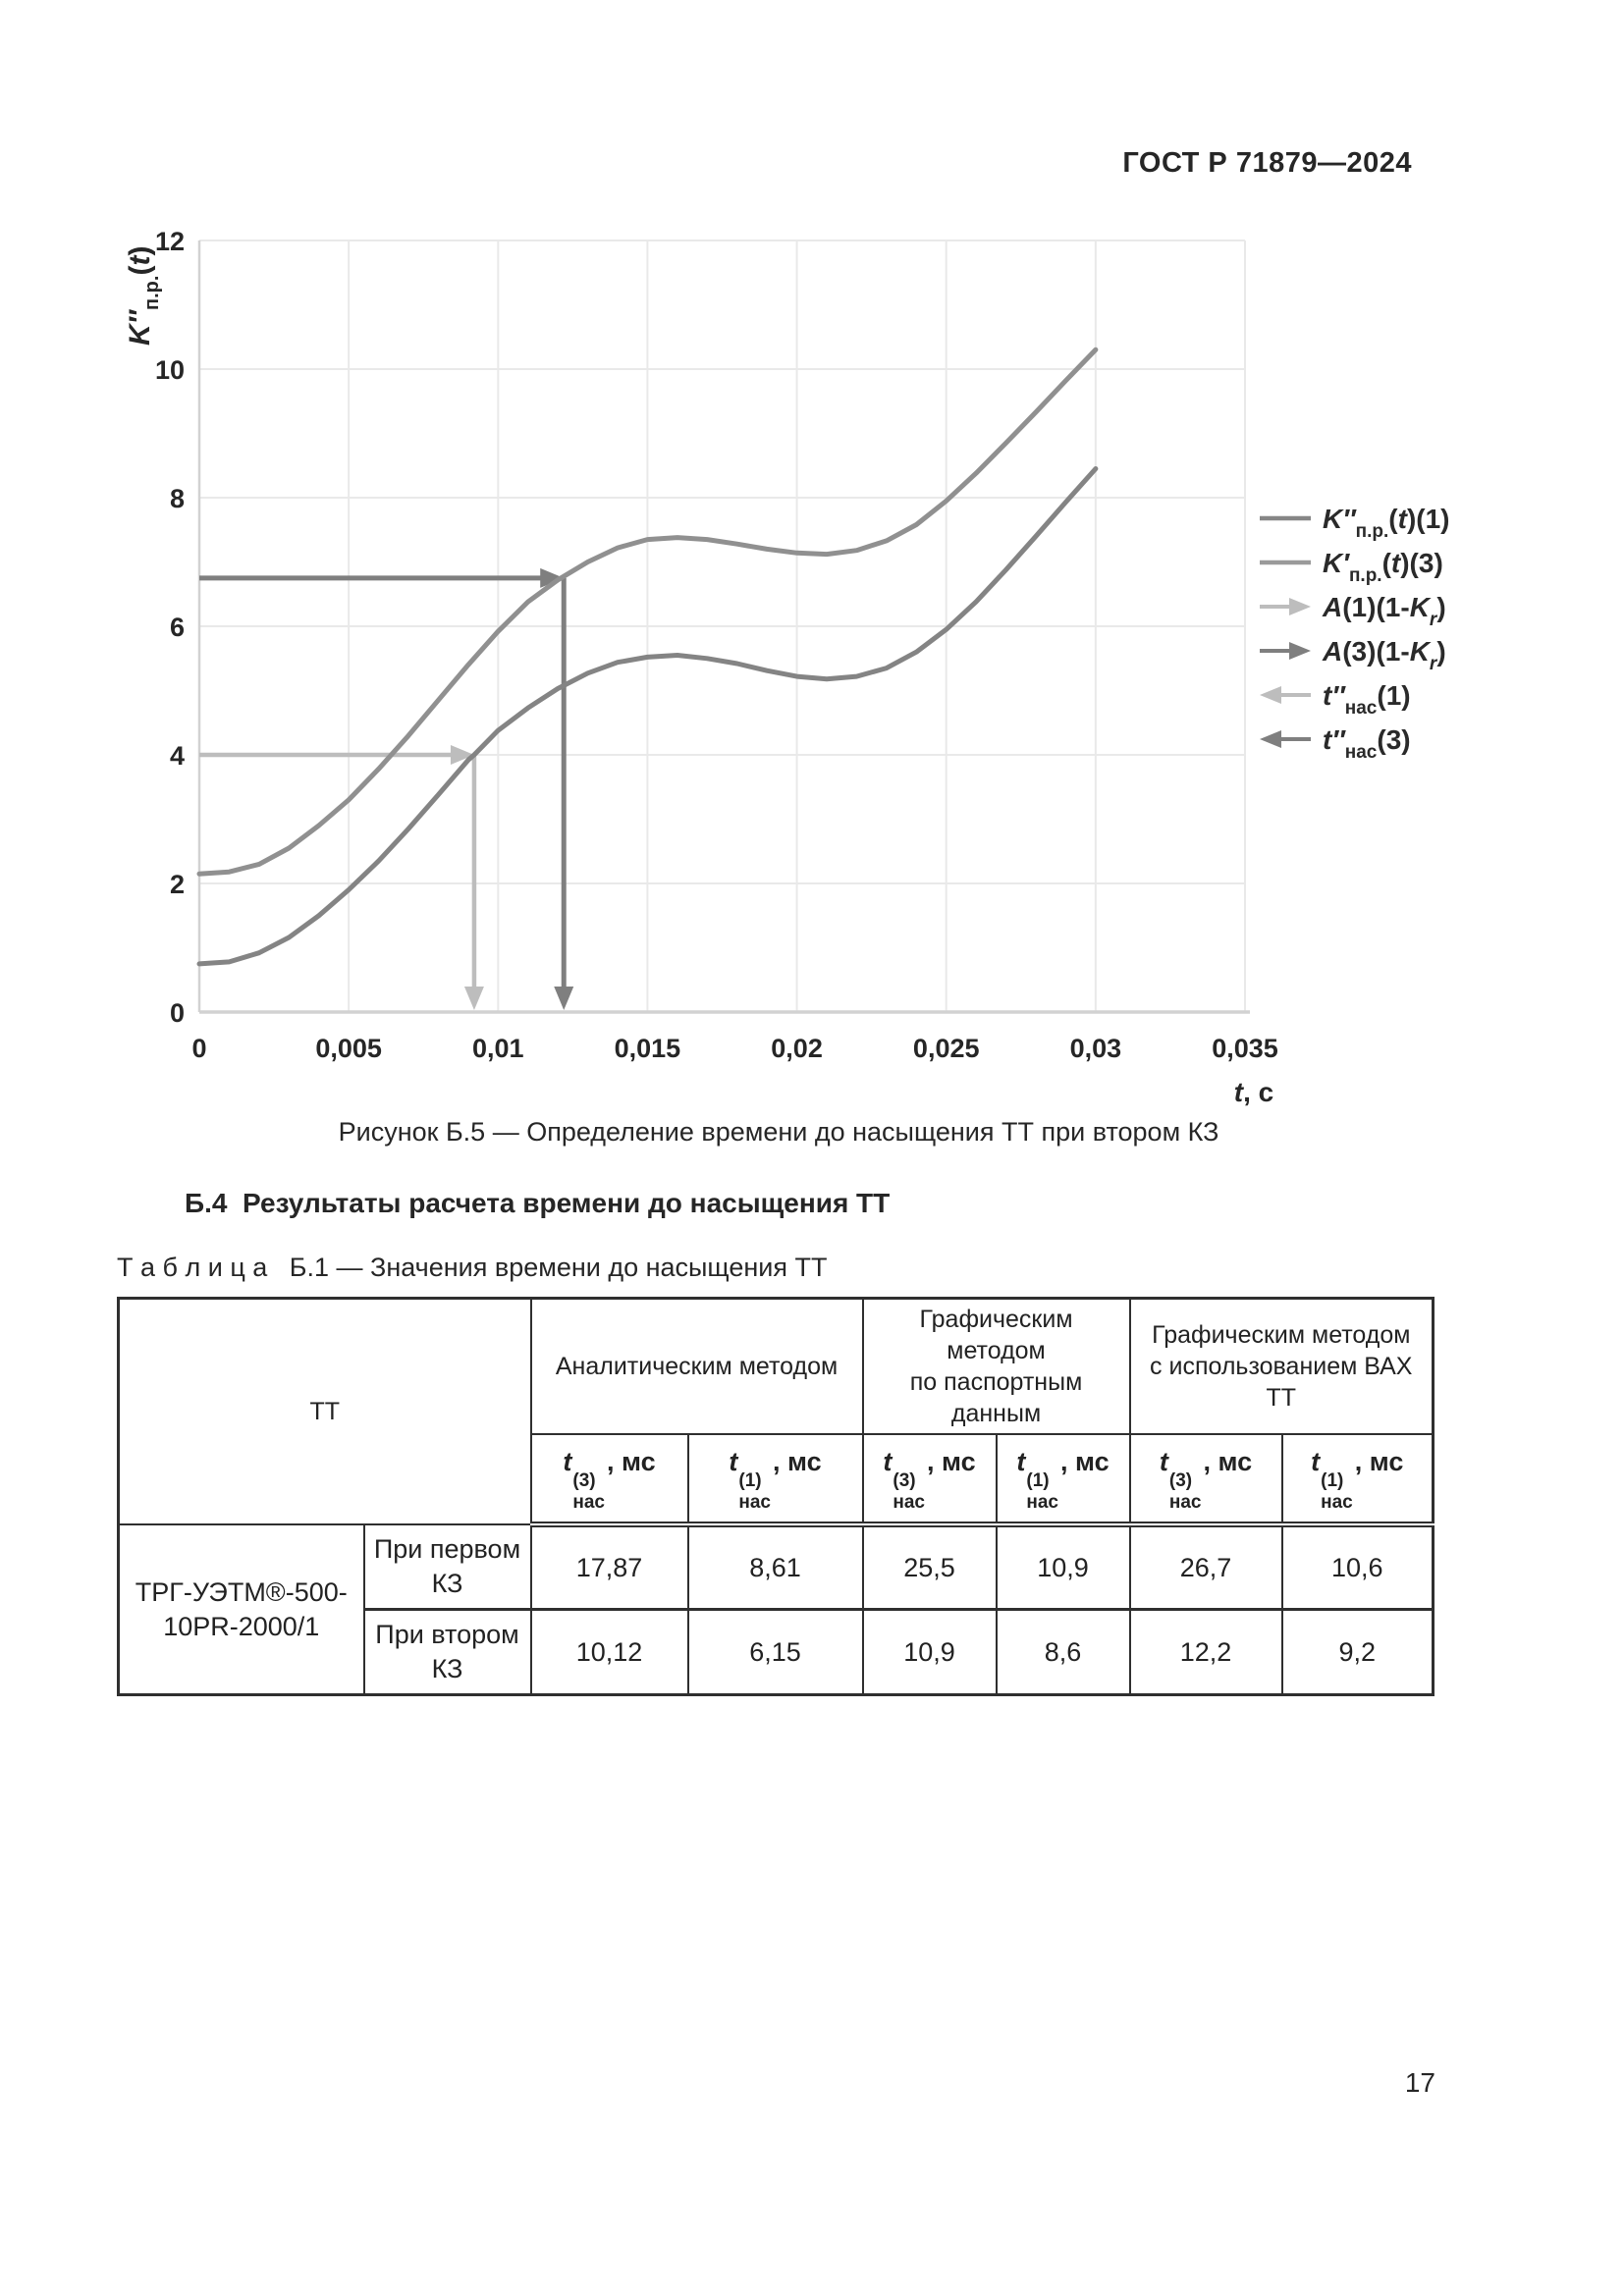  Describe the element at coordinates (1384, 655) in the screenshot. I see `legend-label: A(3)(1-Kr)` at that location.